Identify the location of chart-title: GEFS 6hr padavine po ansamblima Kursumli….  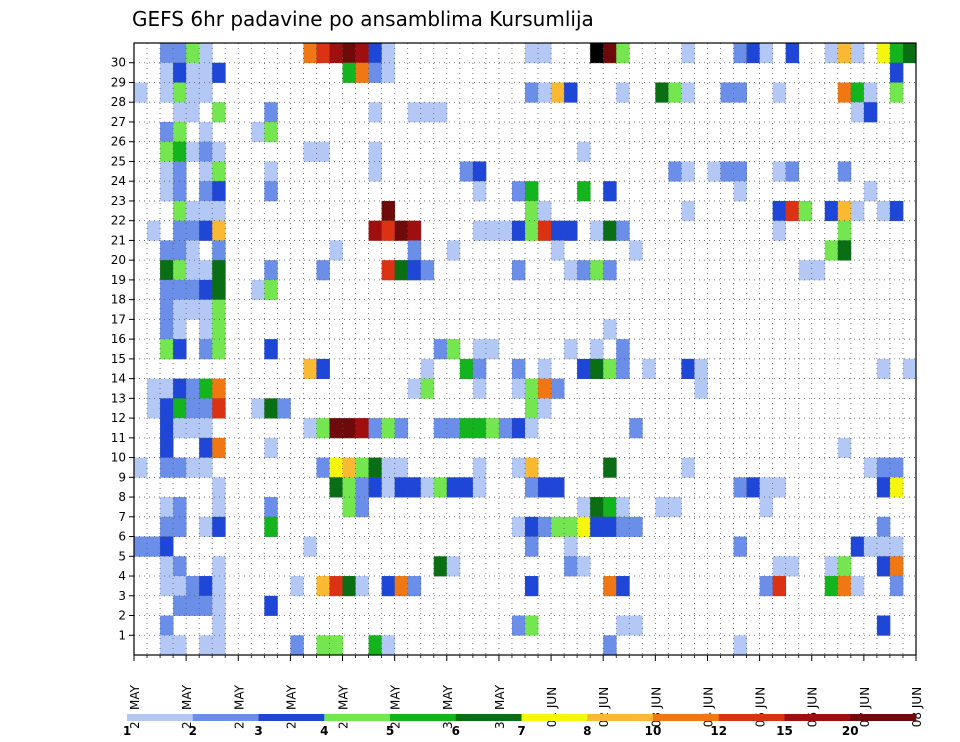
(363, 19).